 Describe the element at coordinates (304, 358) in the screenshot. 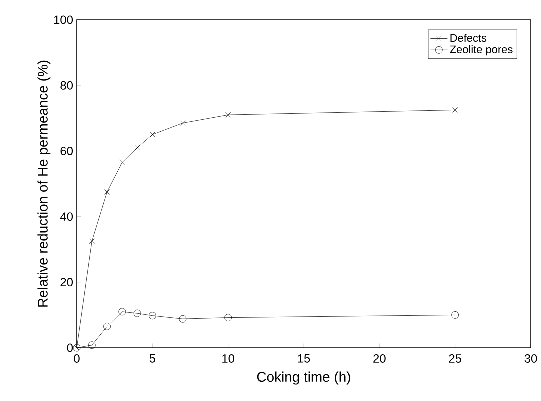

I see `x-tick-label: 15` at that location.